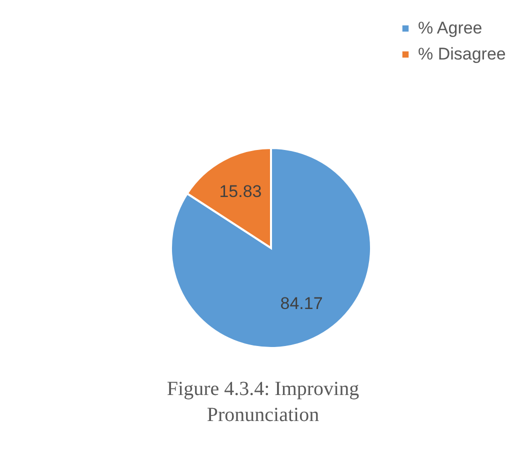  I want to click on legend-label: % Agree, so click(450, 28).